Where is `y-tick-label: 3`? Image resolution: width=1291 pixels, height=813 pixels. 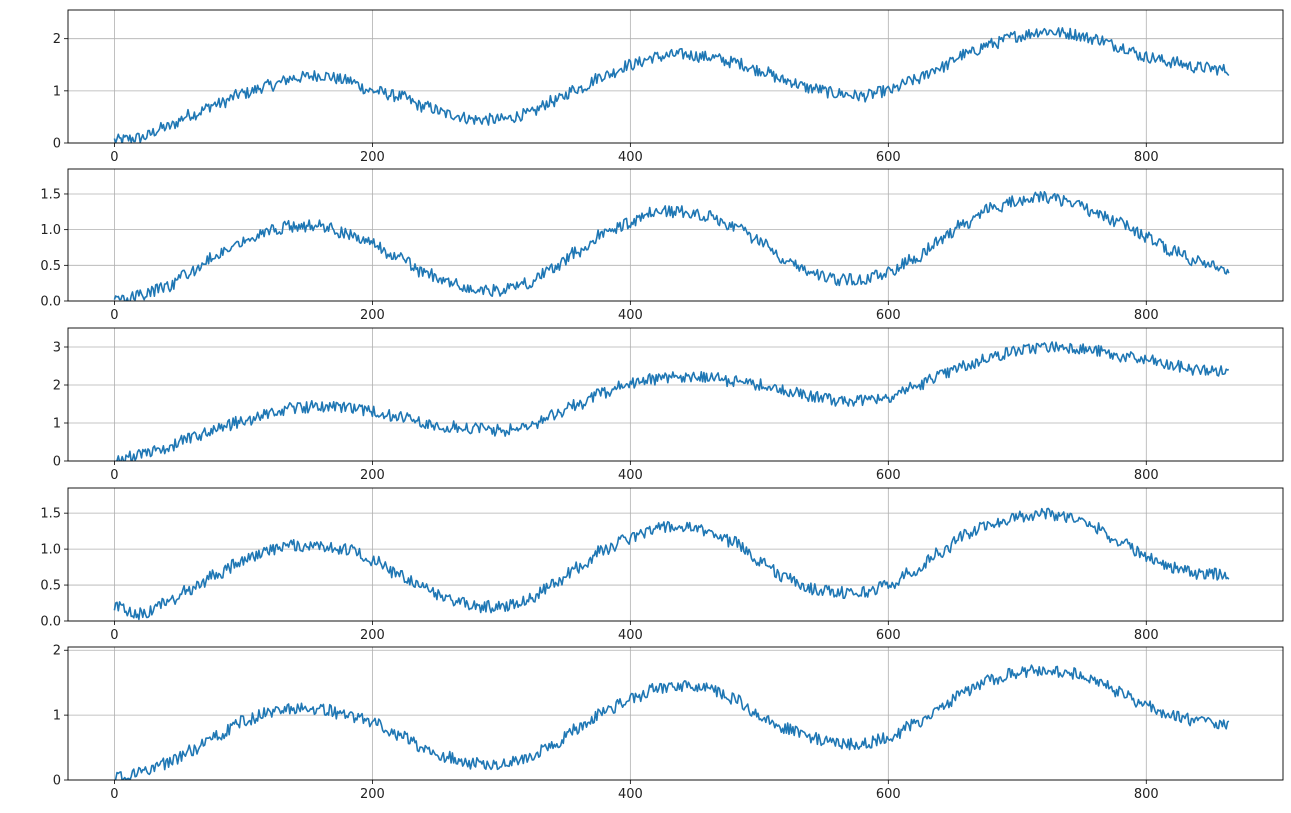 y-tick-label: 3 is located at coordinates (57, 348).